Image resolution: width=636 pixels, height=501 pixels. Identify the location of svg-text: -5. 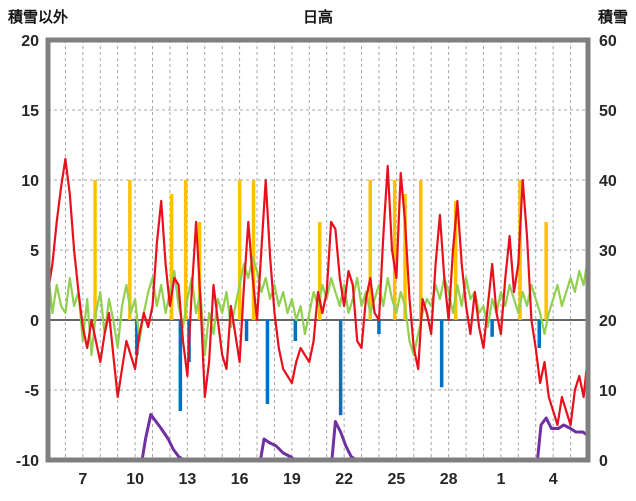
(32, 391).